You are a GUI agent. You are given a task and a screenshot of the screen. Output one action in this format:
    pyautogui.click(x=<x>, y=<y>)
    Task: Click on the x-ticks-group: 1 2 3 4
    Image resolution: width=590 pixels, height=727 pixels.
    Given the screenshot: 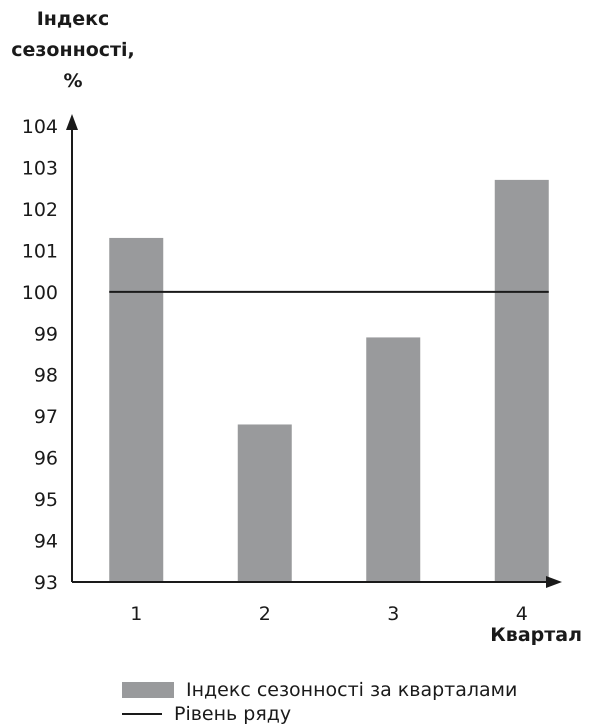 What is the action you would take?
    pyautogui.click(x=329, y=614)
    